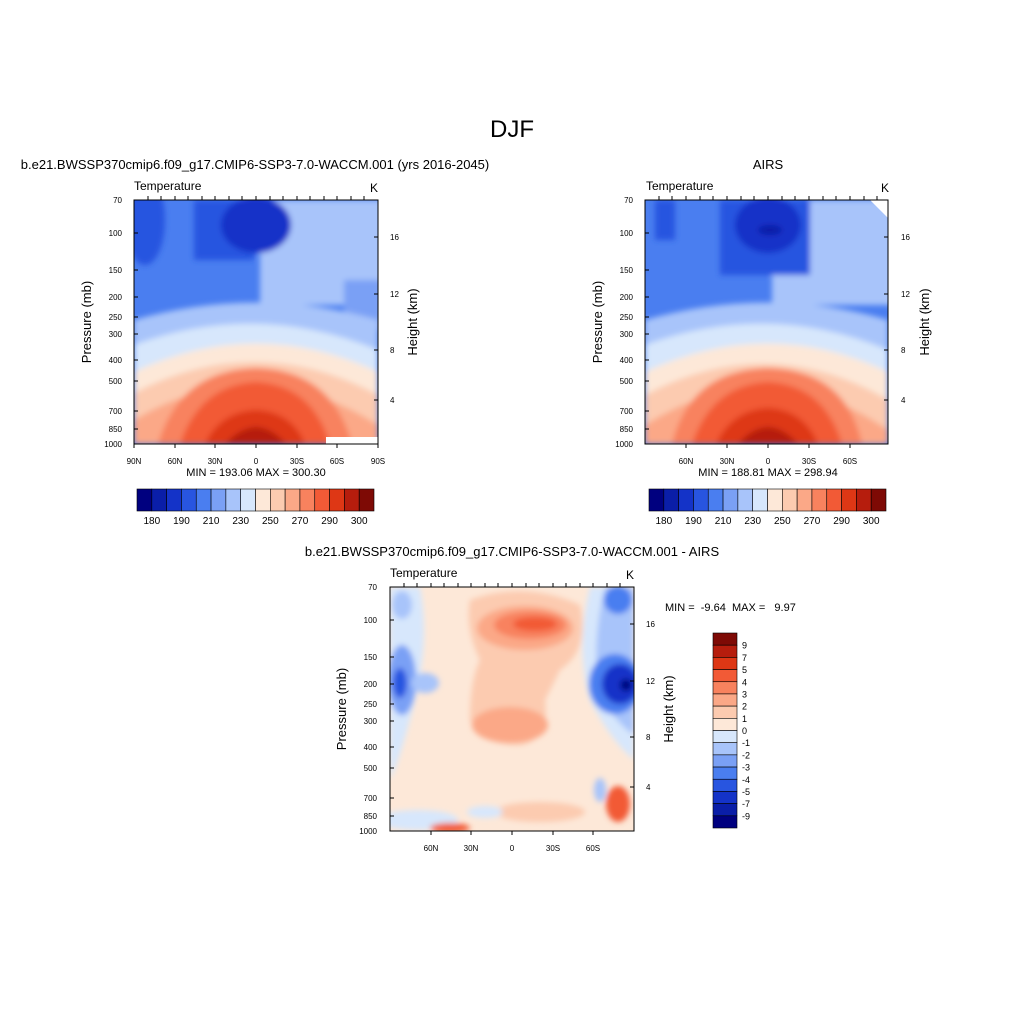 The image size is (1024, 1024). What do you see at coordinates (240, 521) in the screenshot?
I see `colorbar-model-label: 230` at bounding box center [240, 521].